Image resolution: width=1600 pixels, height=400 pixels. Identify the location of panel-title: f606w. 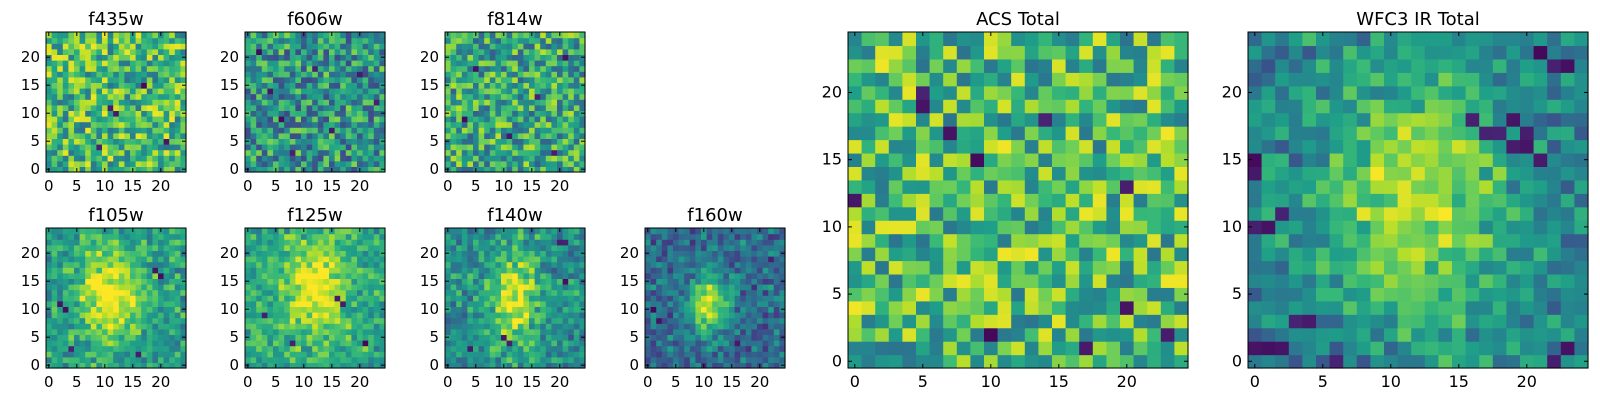
(314, 19).